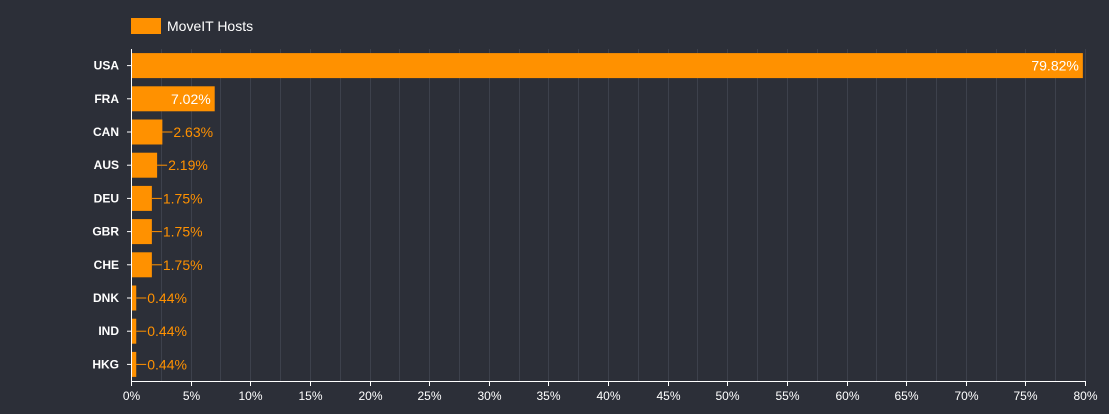 The image size is (1109, 414). What do you see at coordinates (608, 396) in the screenshot?
I see `x-tick-label: 40%` at bounding box center [608, 396].